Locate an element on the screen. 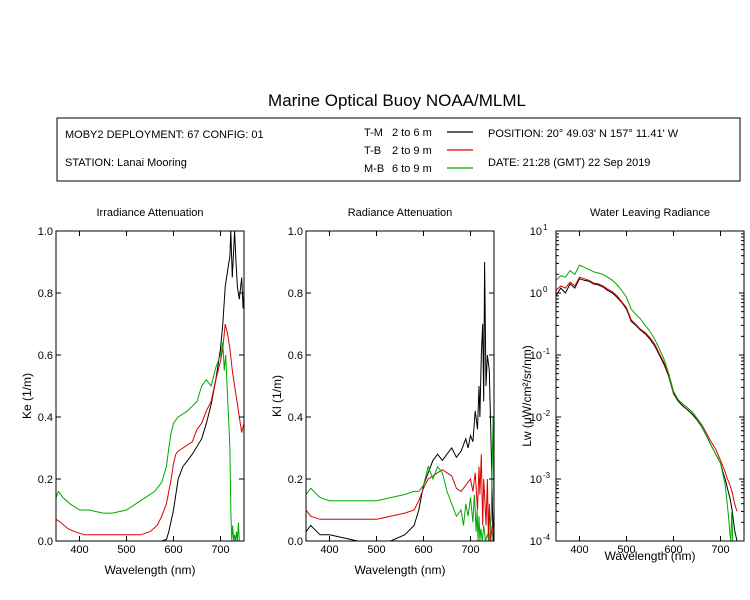  y-tick-exponent: -2 is located at coordinates (547, 413).